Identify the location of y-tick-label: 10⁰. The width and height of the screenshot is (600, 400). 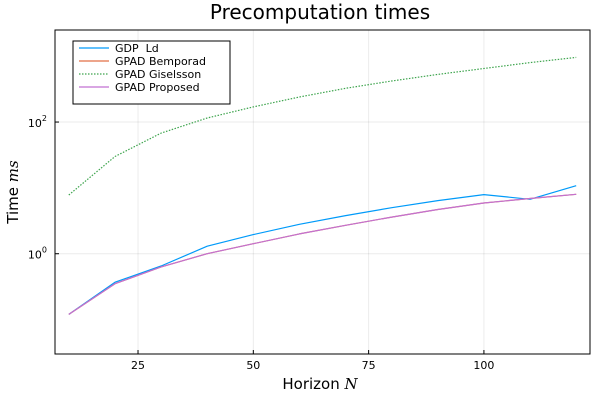
(37, 254).